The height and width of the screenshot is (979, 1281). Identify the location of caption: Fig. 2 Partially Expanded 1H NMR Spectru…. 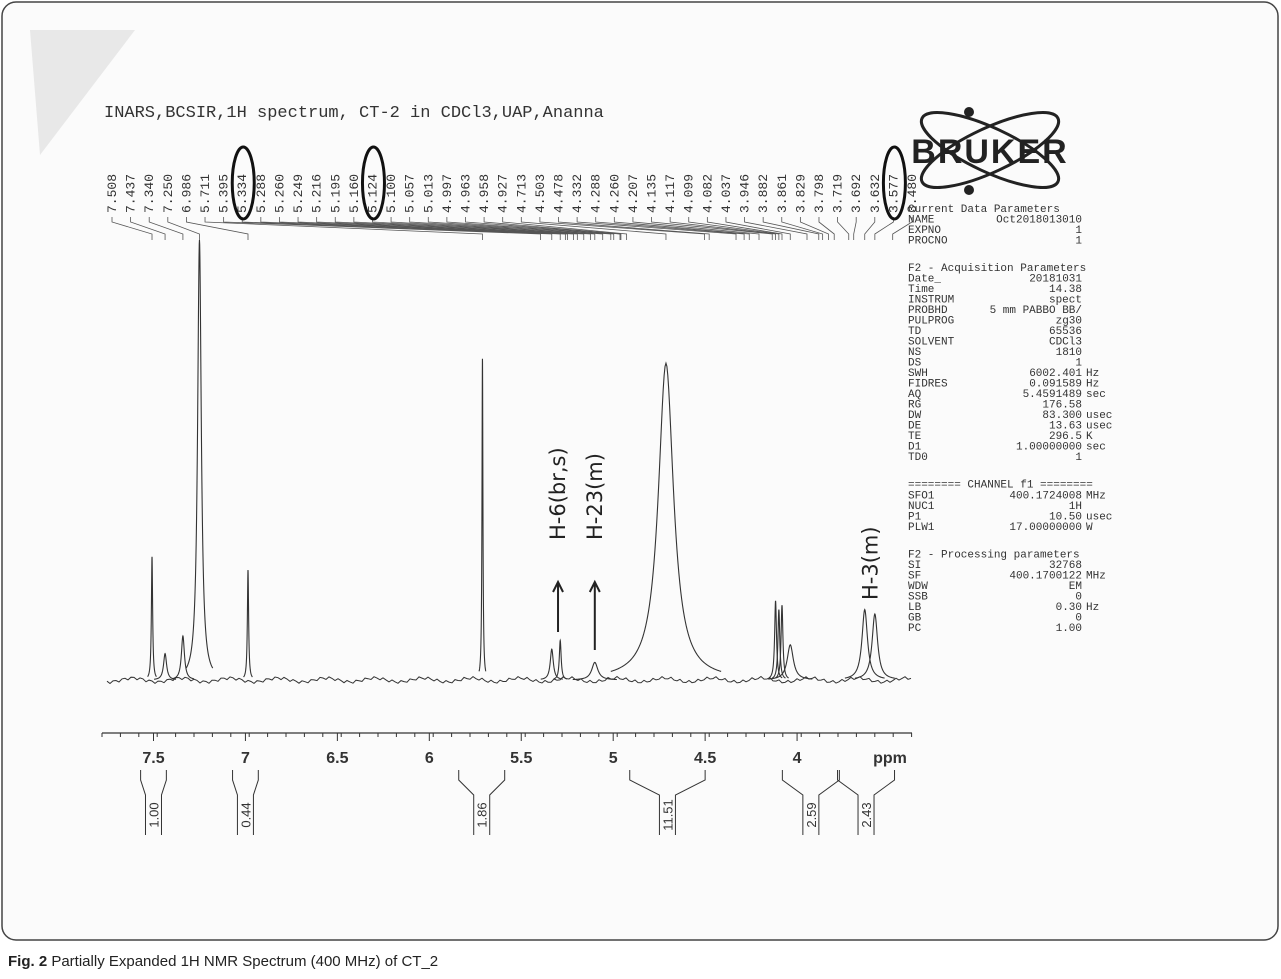
(223, 961).